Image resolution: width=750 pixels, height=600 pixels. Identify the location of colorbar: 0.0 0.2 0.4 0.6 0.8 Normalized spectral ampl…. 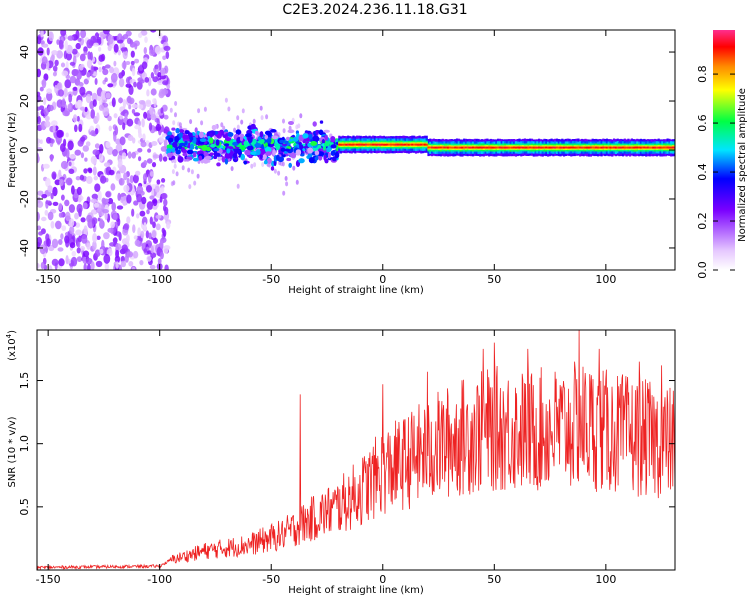
(722, 154).